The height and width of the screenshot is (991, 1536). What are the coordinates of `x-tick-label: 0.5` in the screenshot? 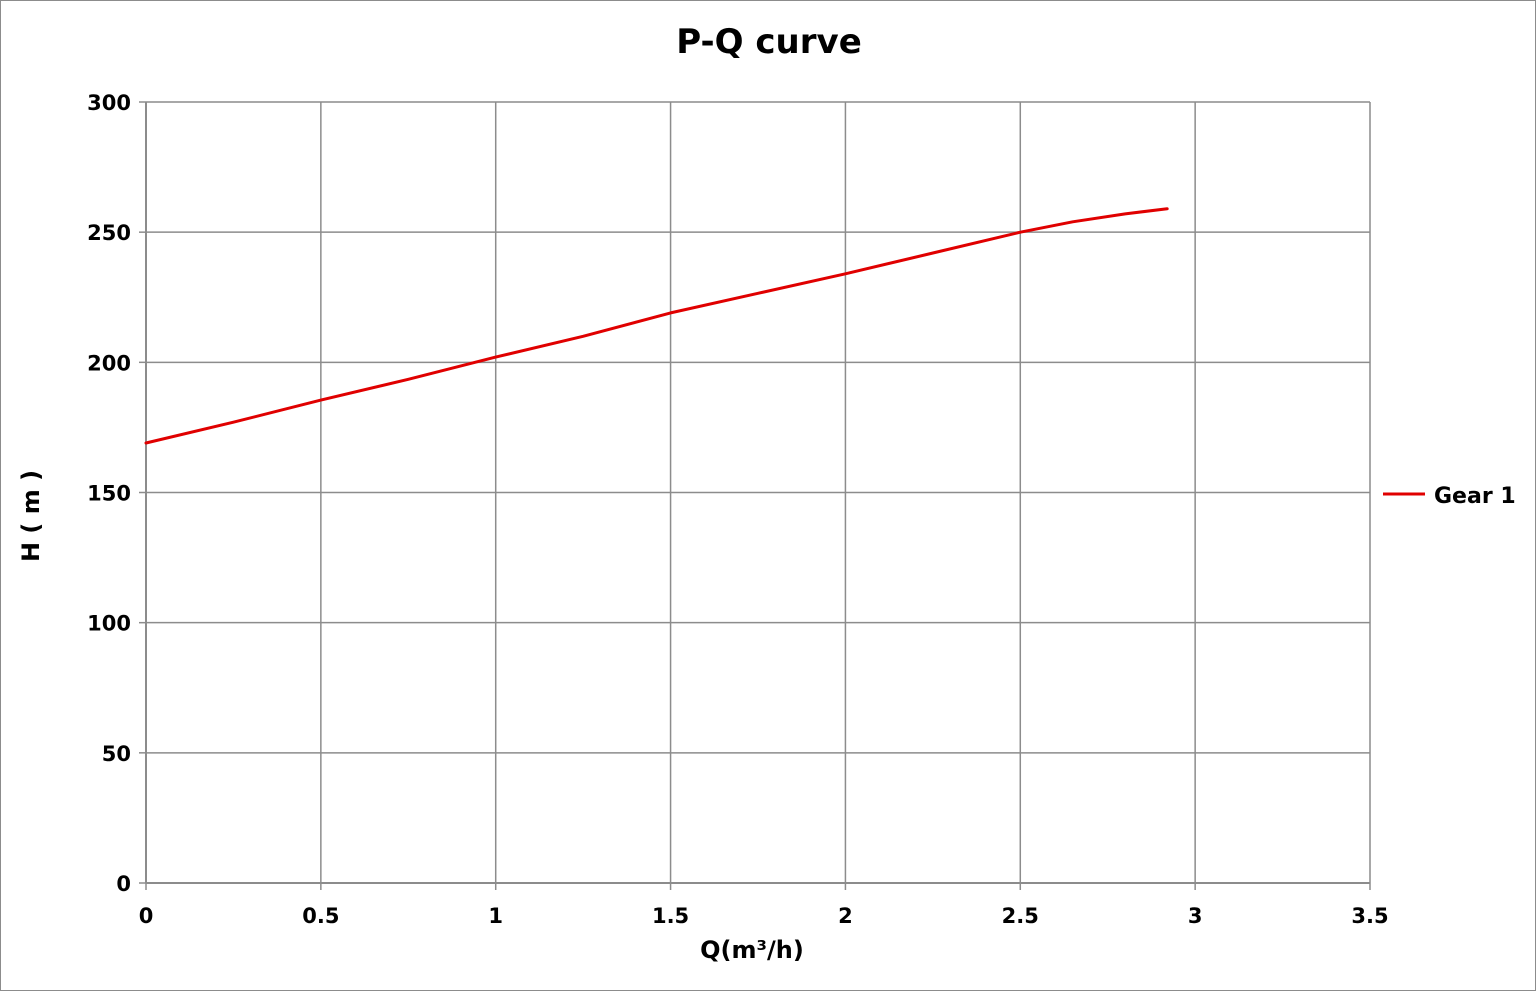 It's located at (320, 916).